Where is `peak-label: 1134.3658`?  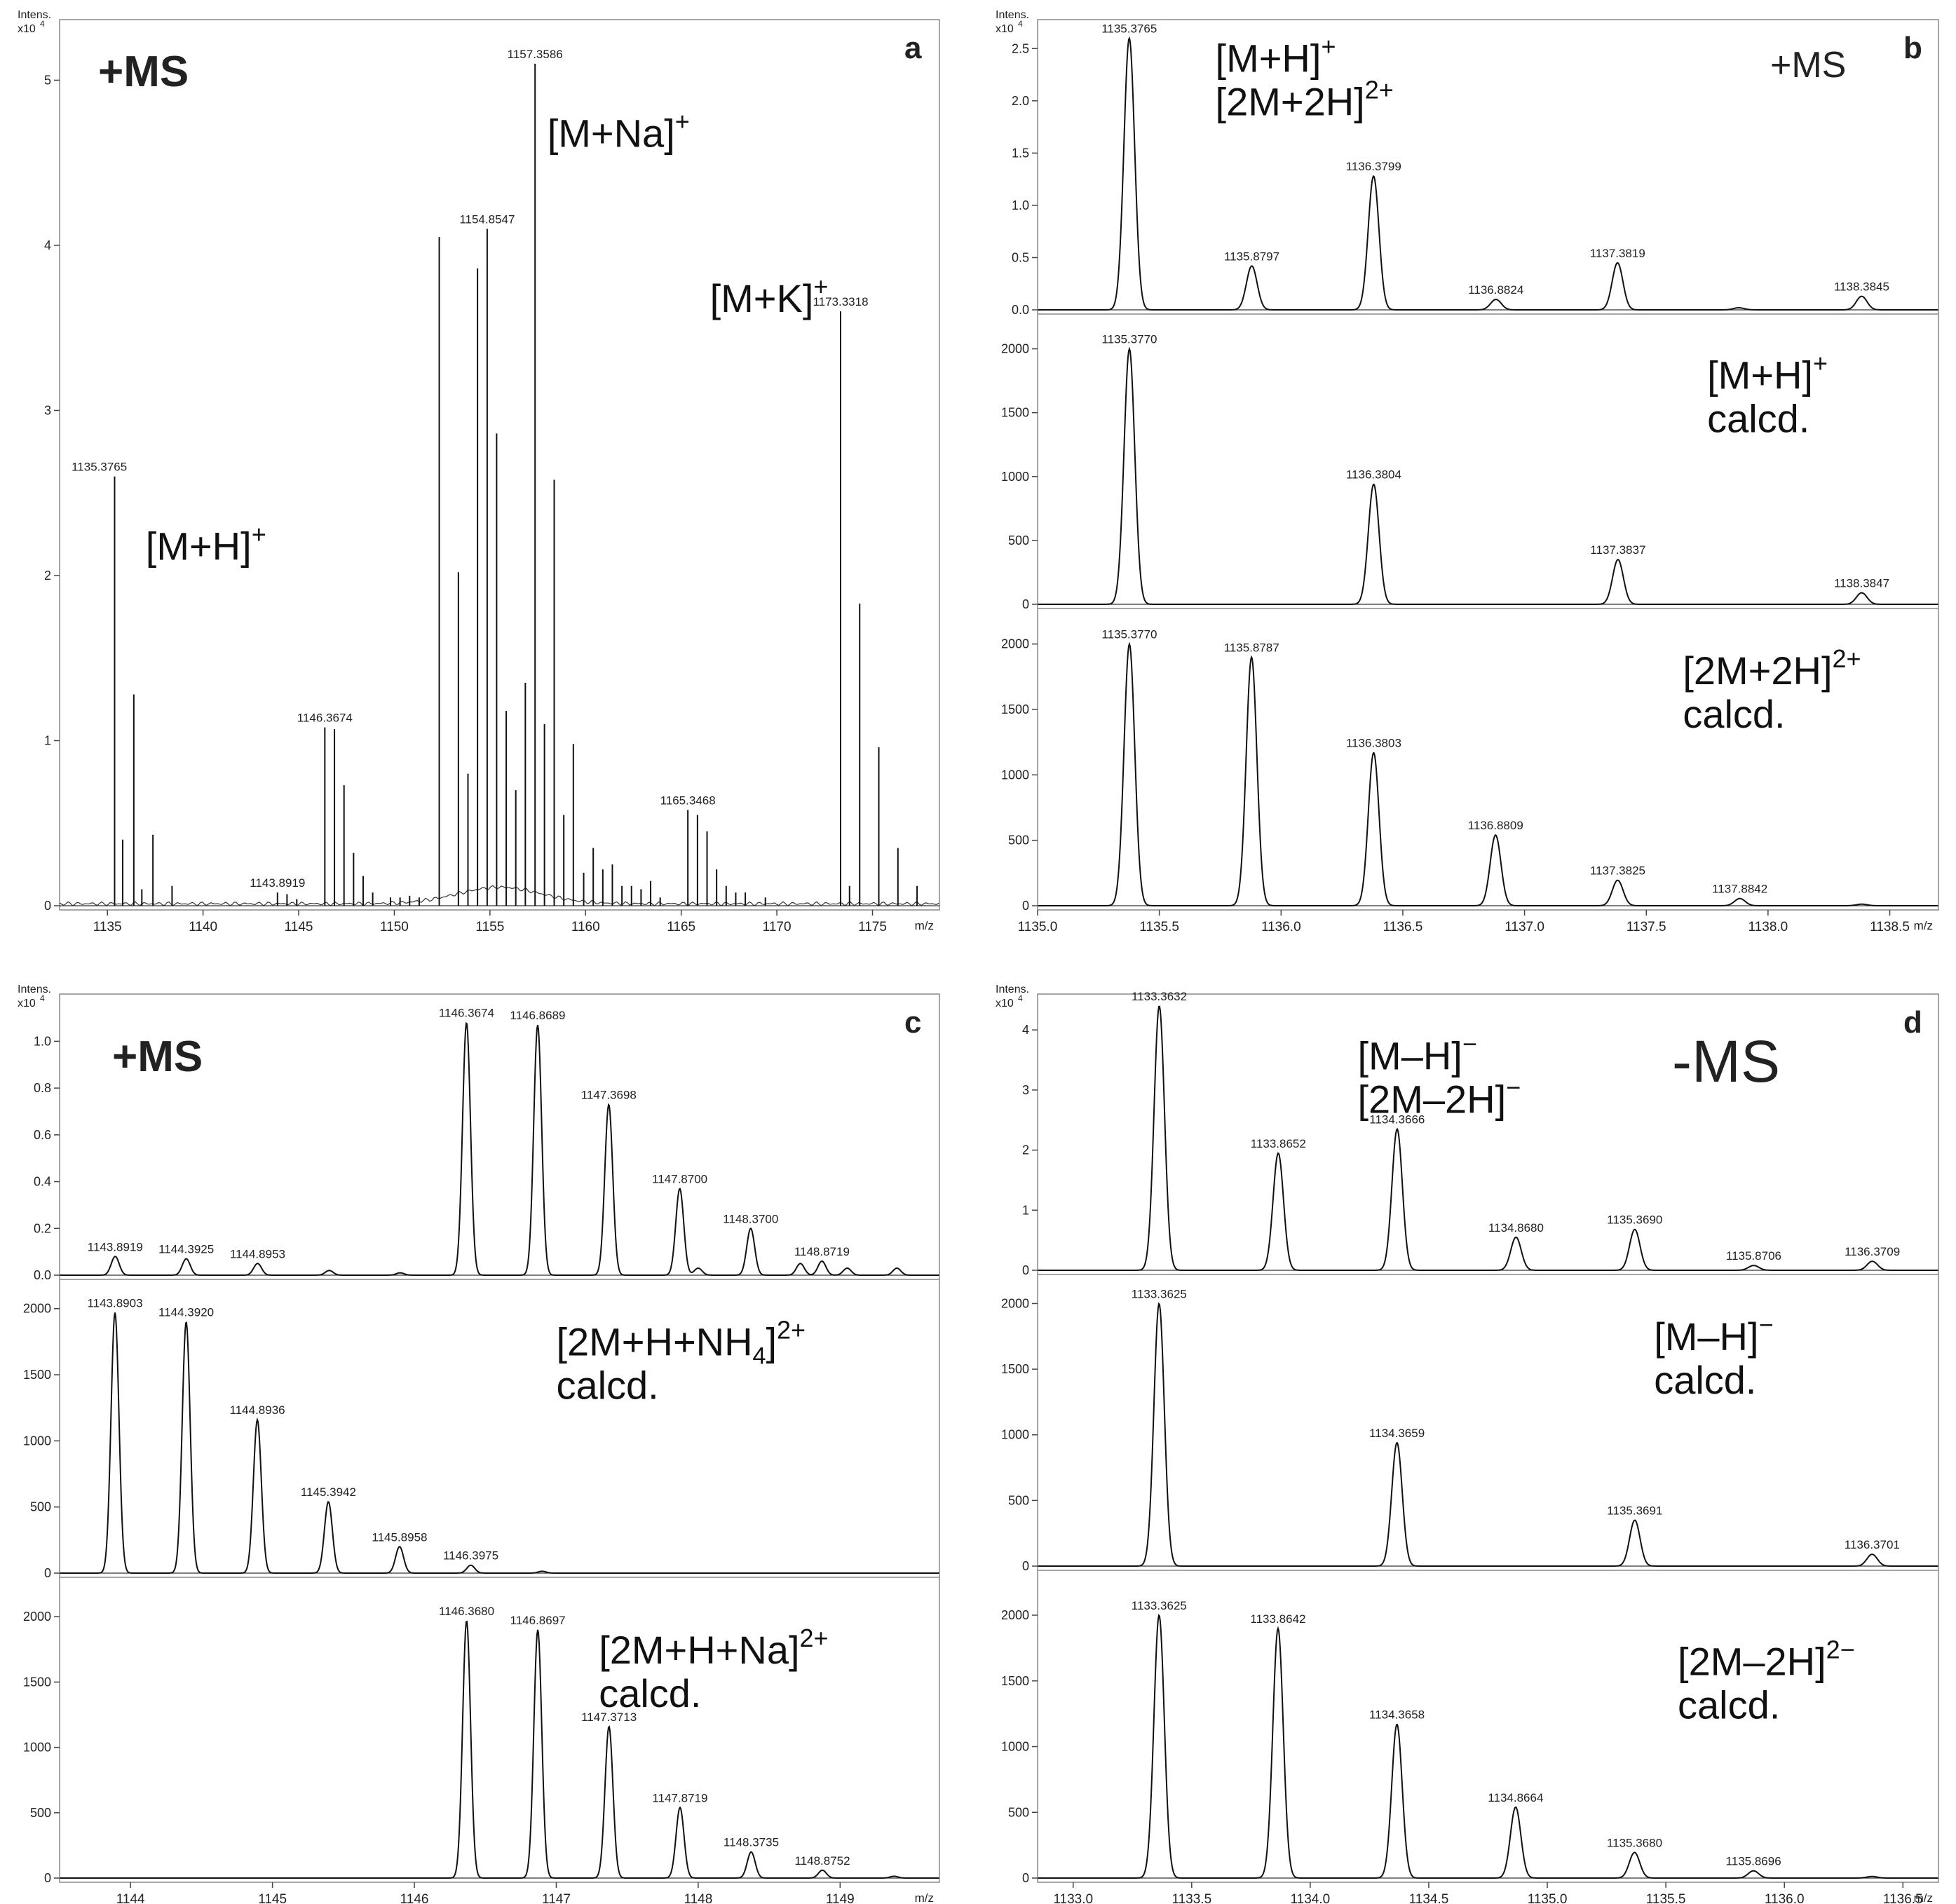
peak-label: 1134.3658 is located at coordinates (1397, 1715).